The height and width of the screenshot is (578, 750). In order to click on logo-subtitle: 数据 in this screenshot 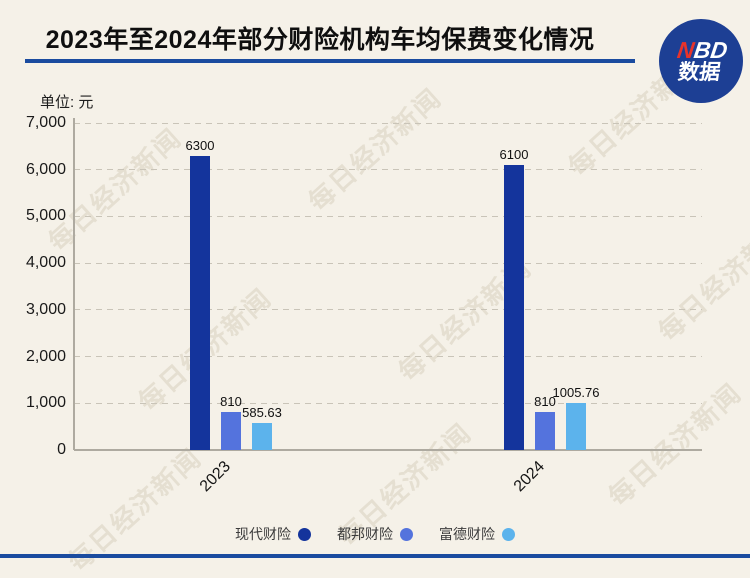, I will do `click(699, 73)`.